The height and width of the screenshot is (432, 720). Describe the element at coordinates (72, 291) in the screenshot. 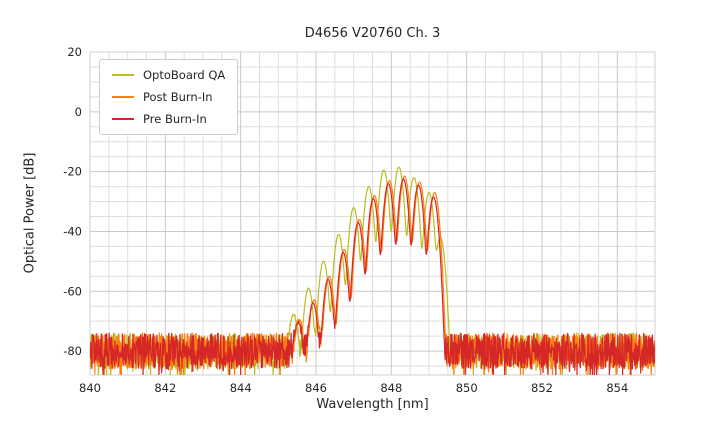

I see `y-tick-label: -60` at that location.